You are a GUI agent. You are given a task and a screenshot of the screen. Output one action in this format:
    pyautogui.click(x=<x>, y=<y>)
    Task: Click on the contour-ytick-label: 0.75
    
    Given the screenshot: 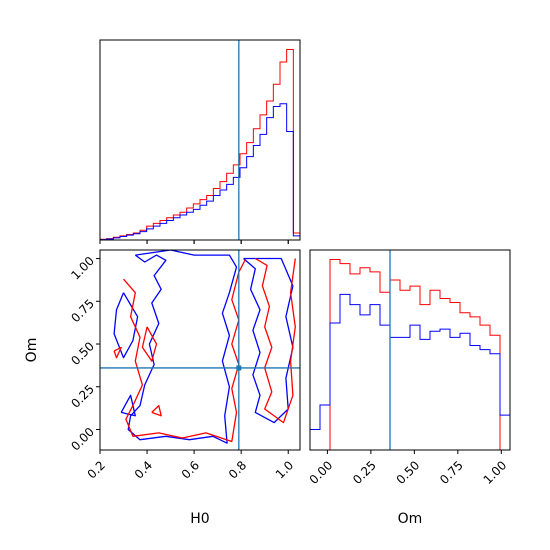 What is the action you would take?
    pyautogui.click(x=82, y=310)
    